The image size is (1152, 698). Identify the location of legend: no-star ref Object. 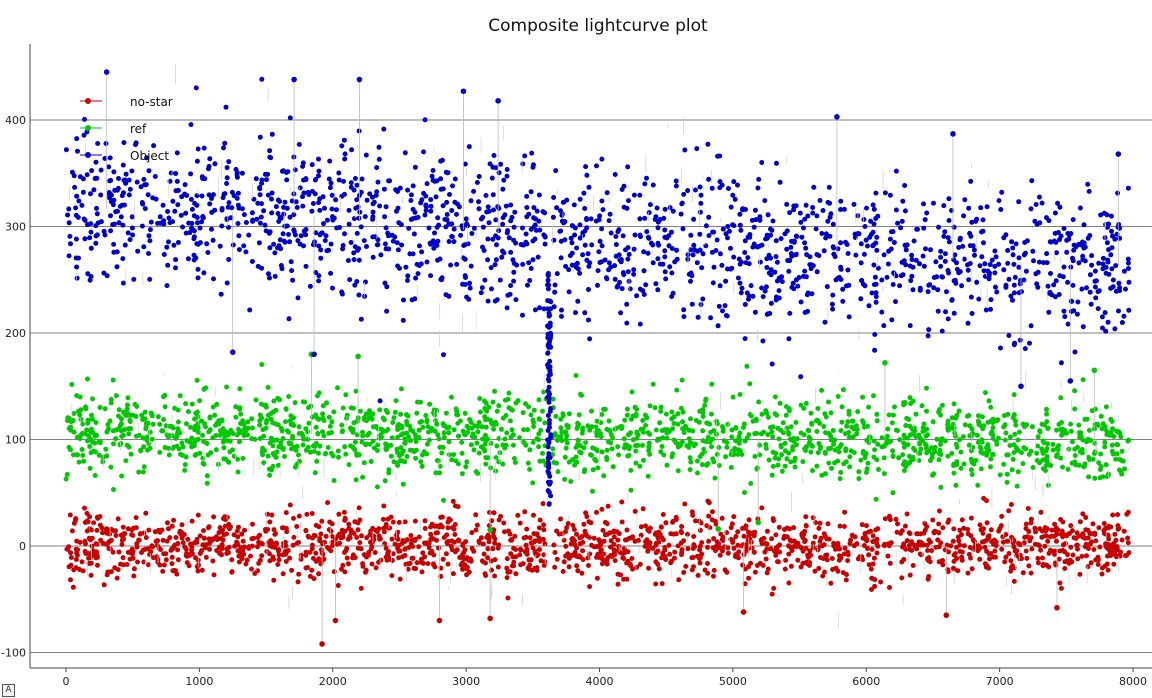
(126, 129).